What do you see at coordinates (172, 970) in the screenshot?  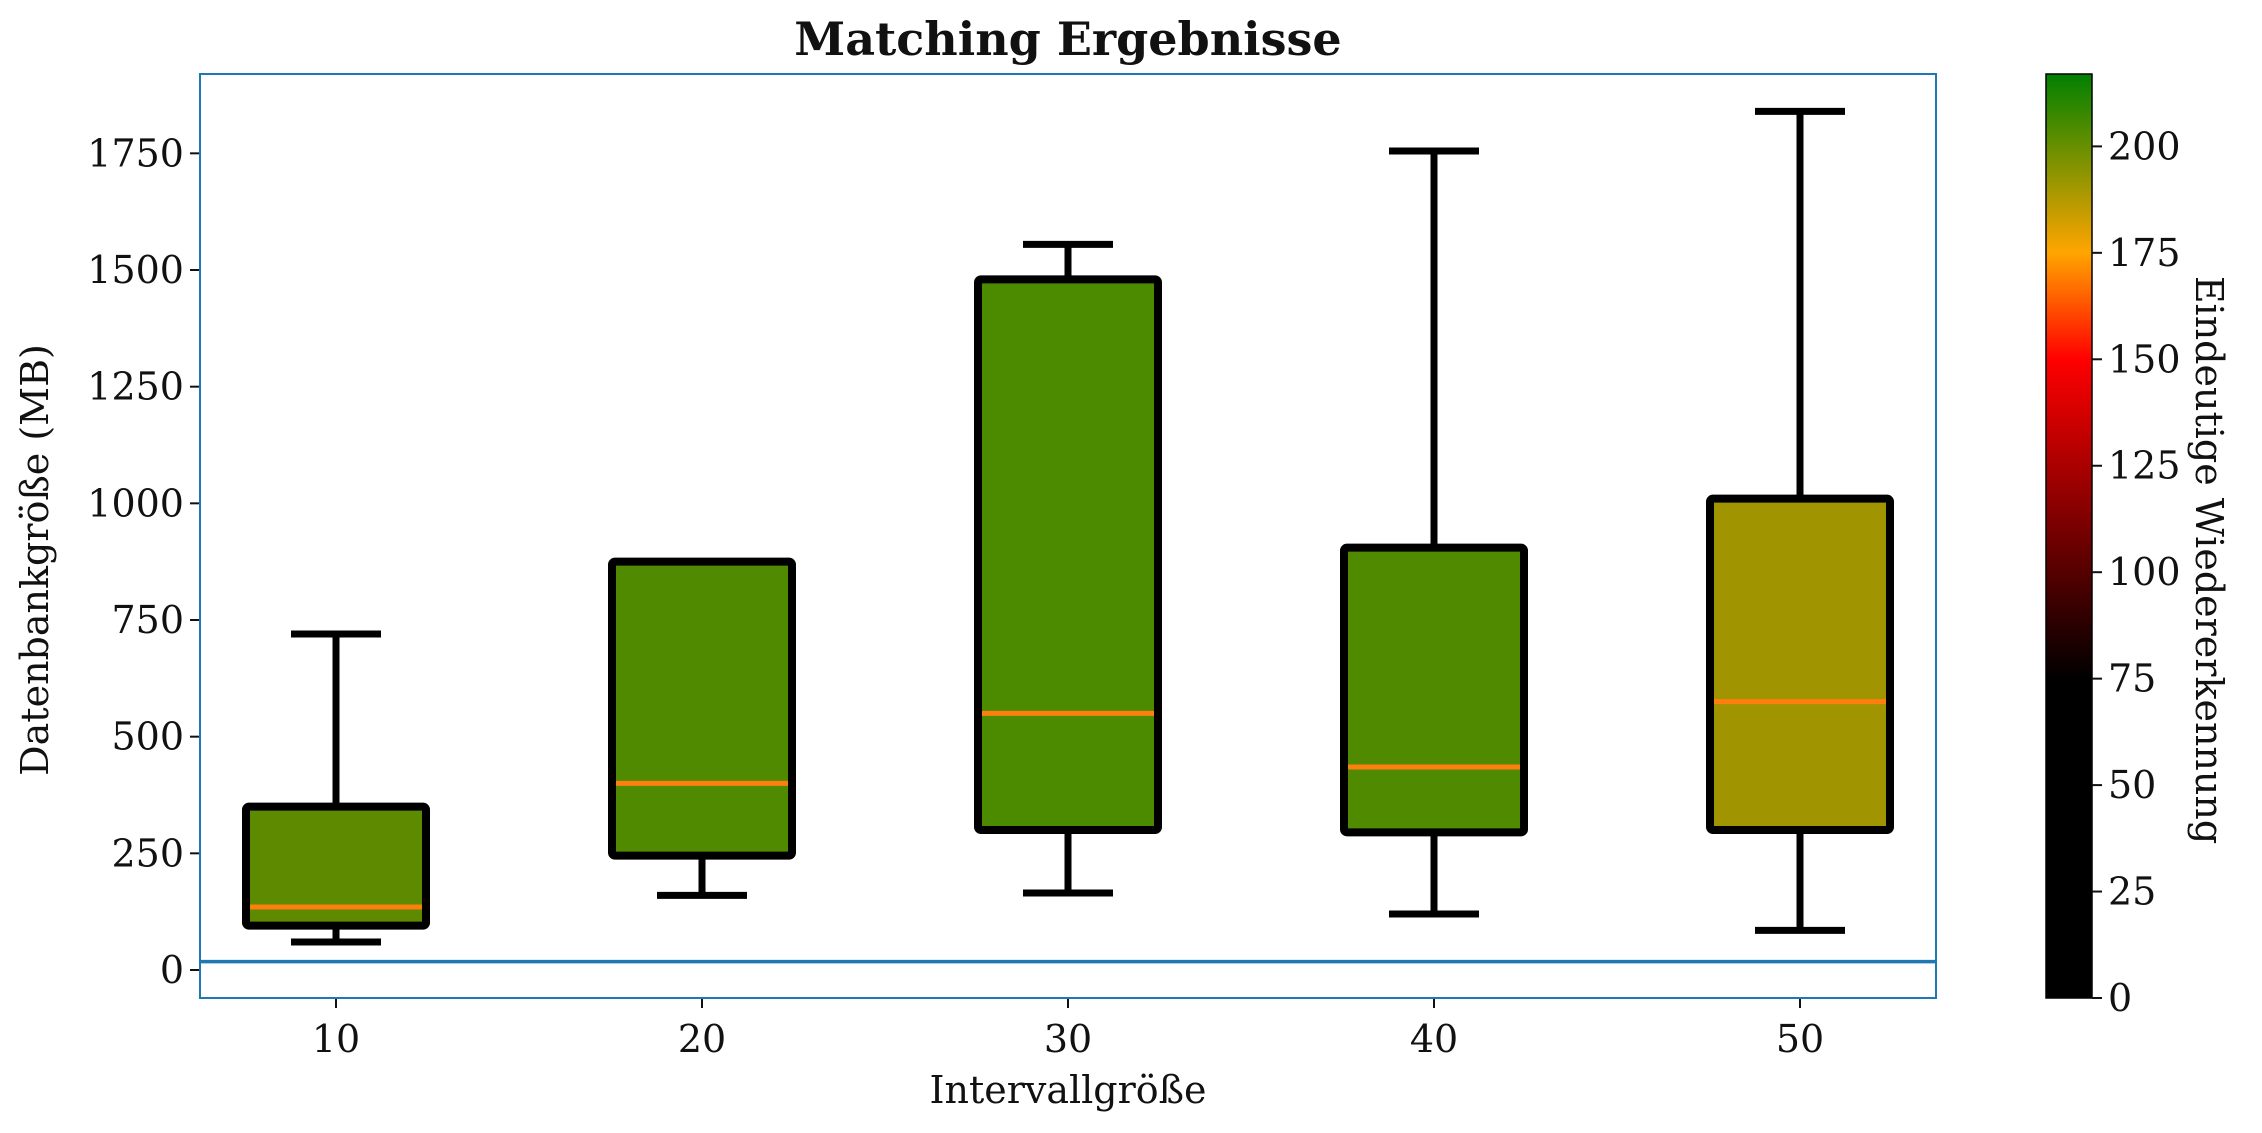 I see `y-tick-label: 0` at bounding box center [172, 970].